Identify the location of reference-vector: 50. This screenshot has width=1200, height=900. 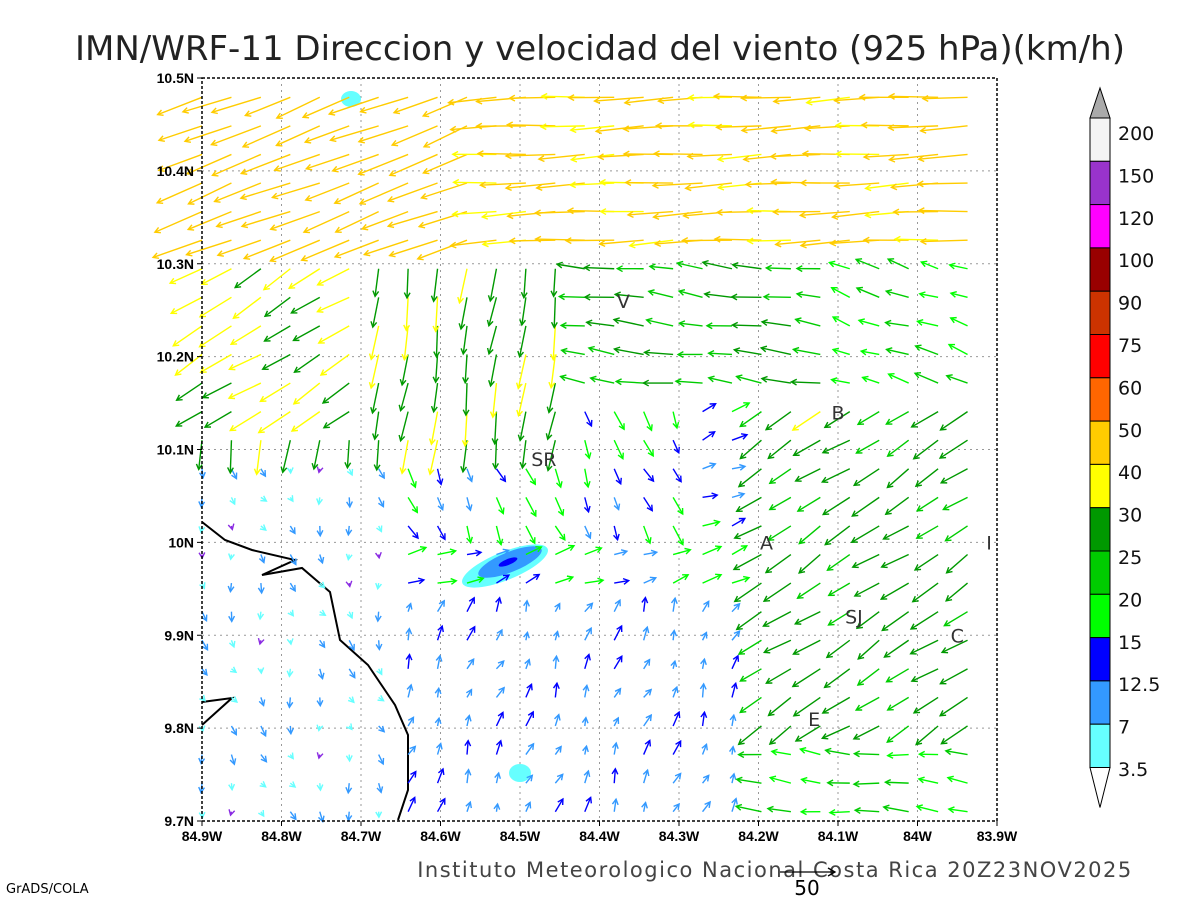
(808, 883).